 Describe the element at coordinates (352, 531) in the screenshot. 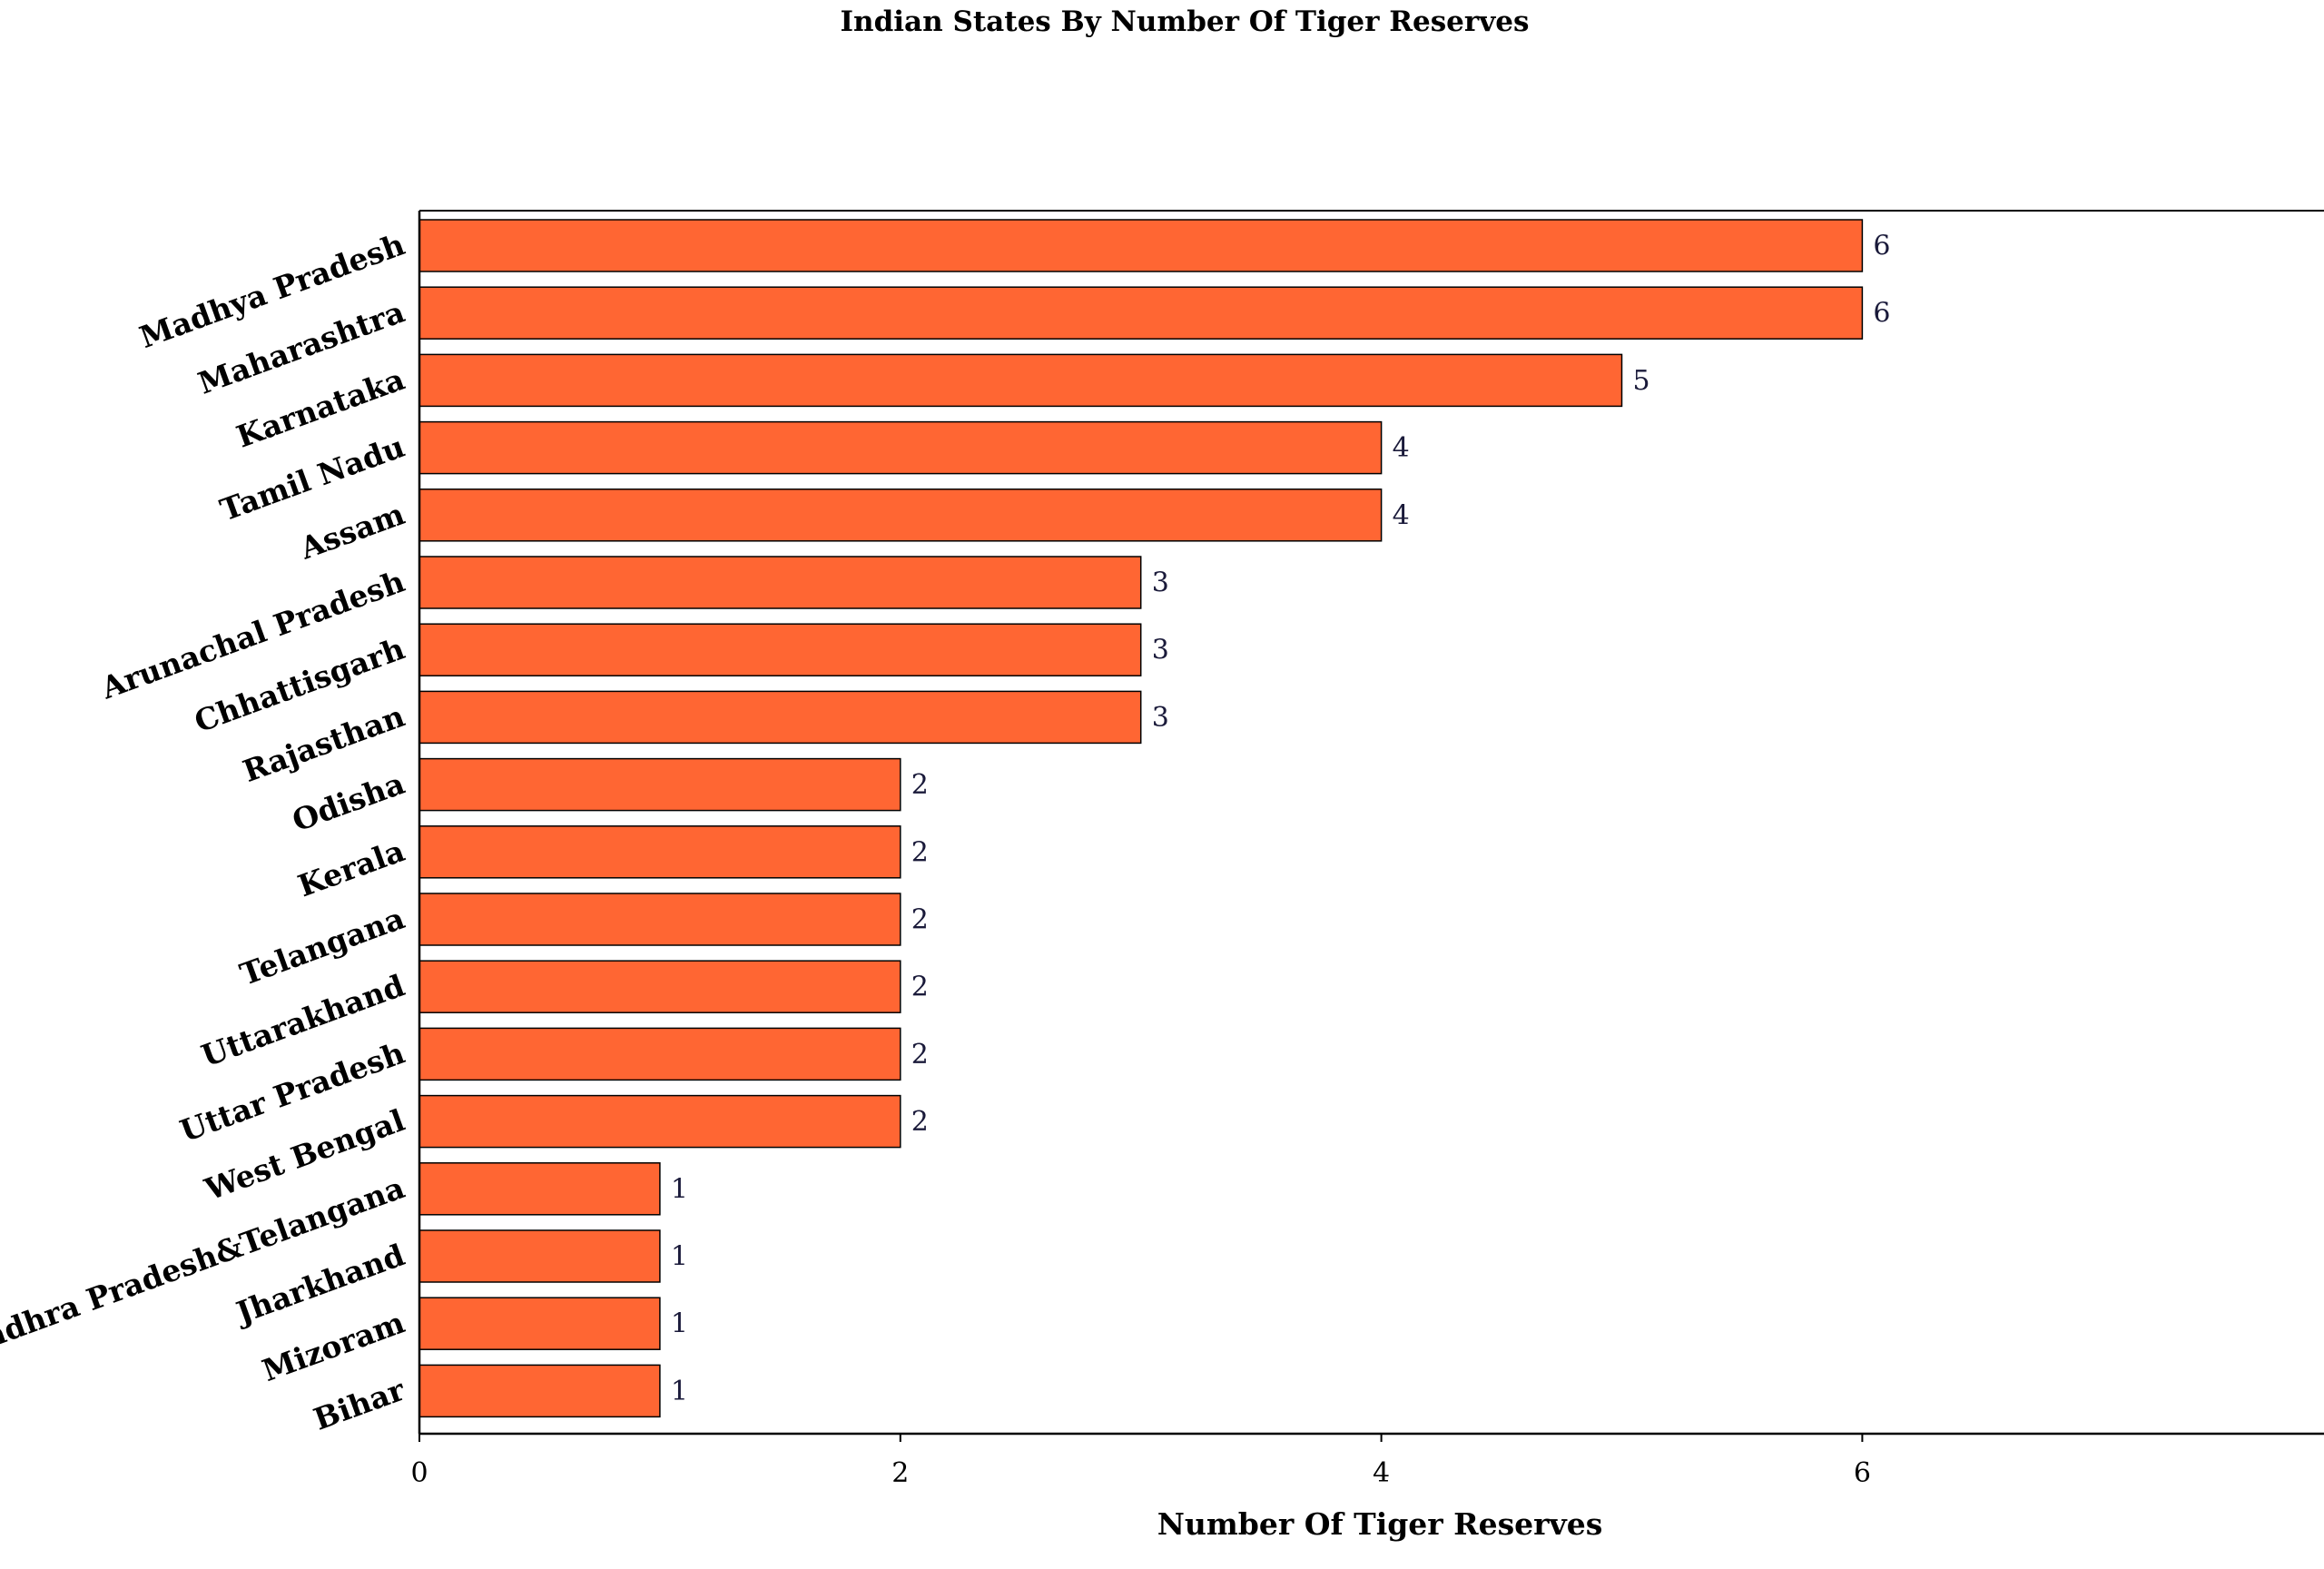

I see `category-tick-label: Assam` at that location.